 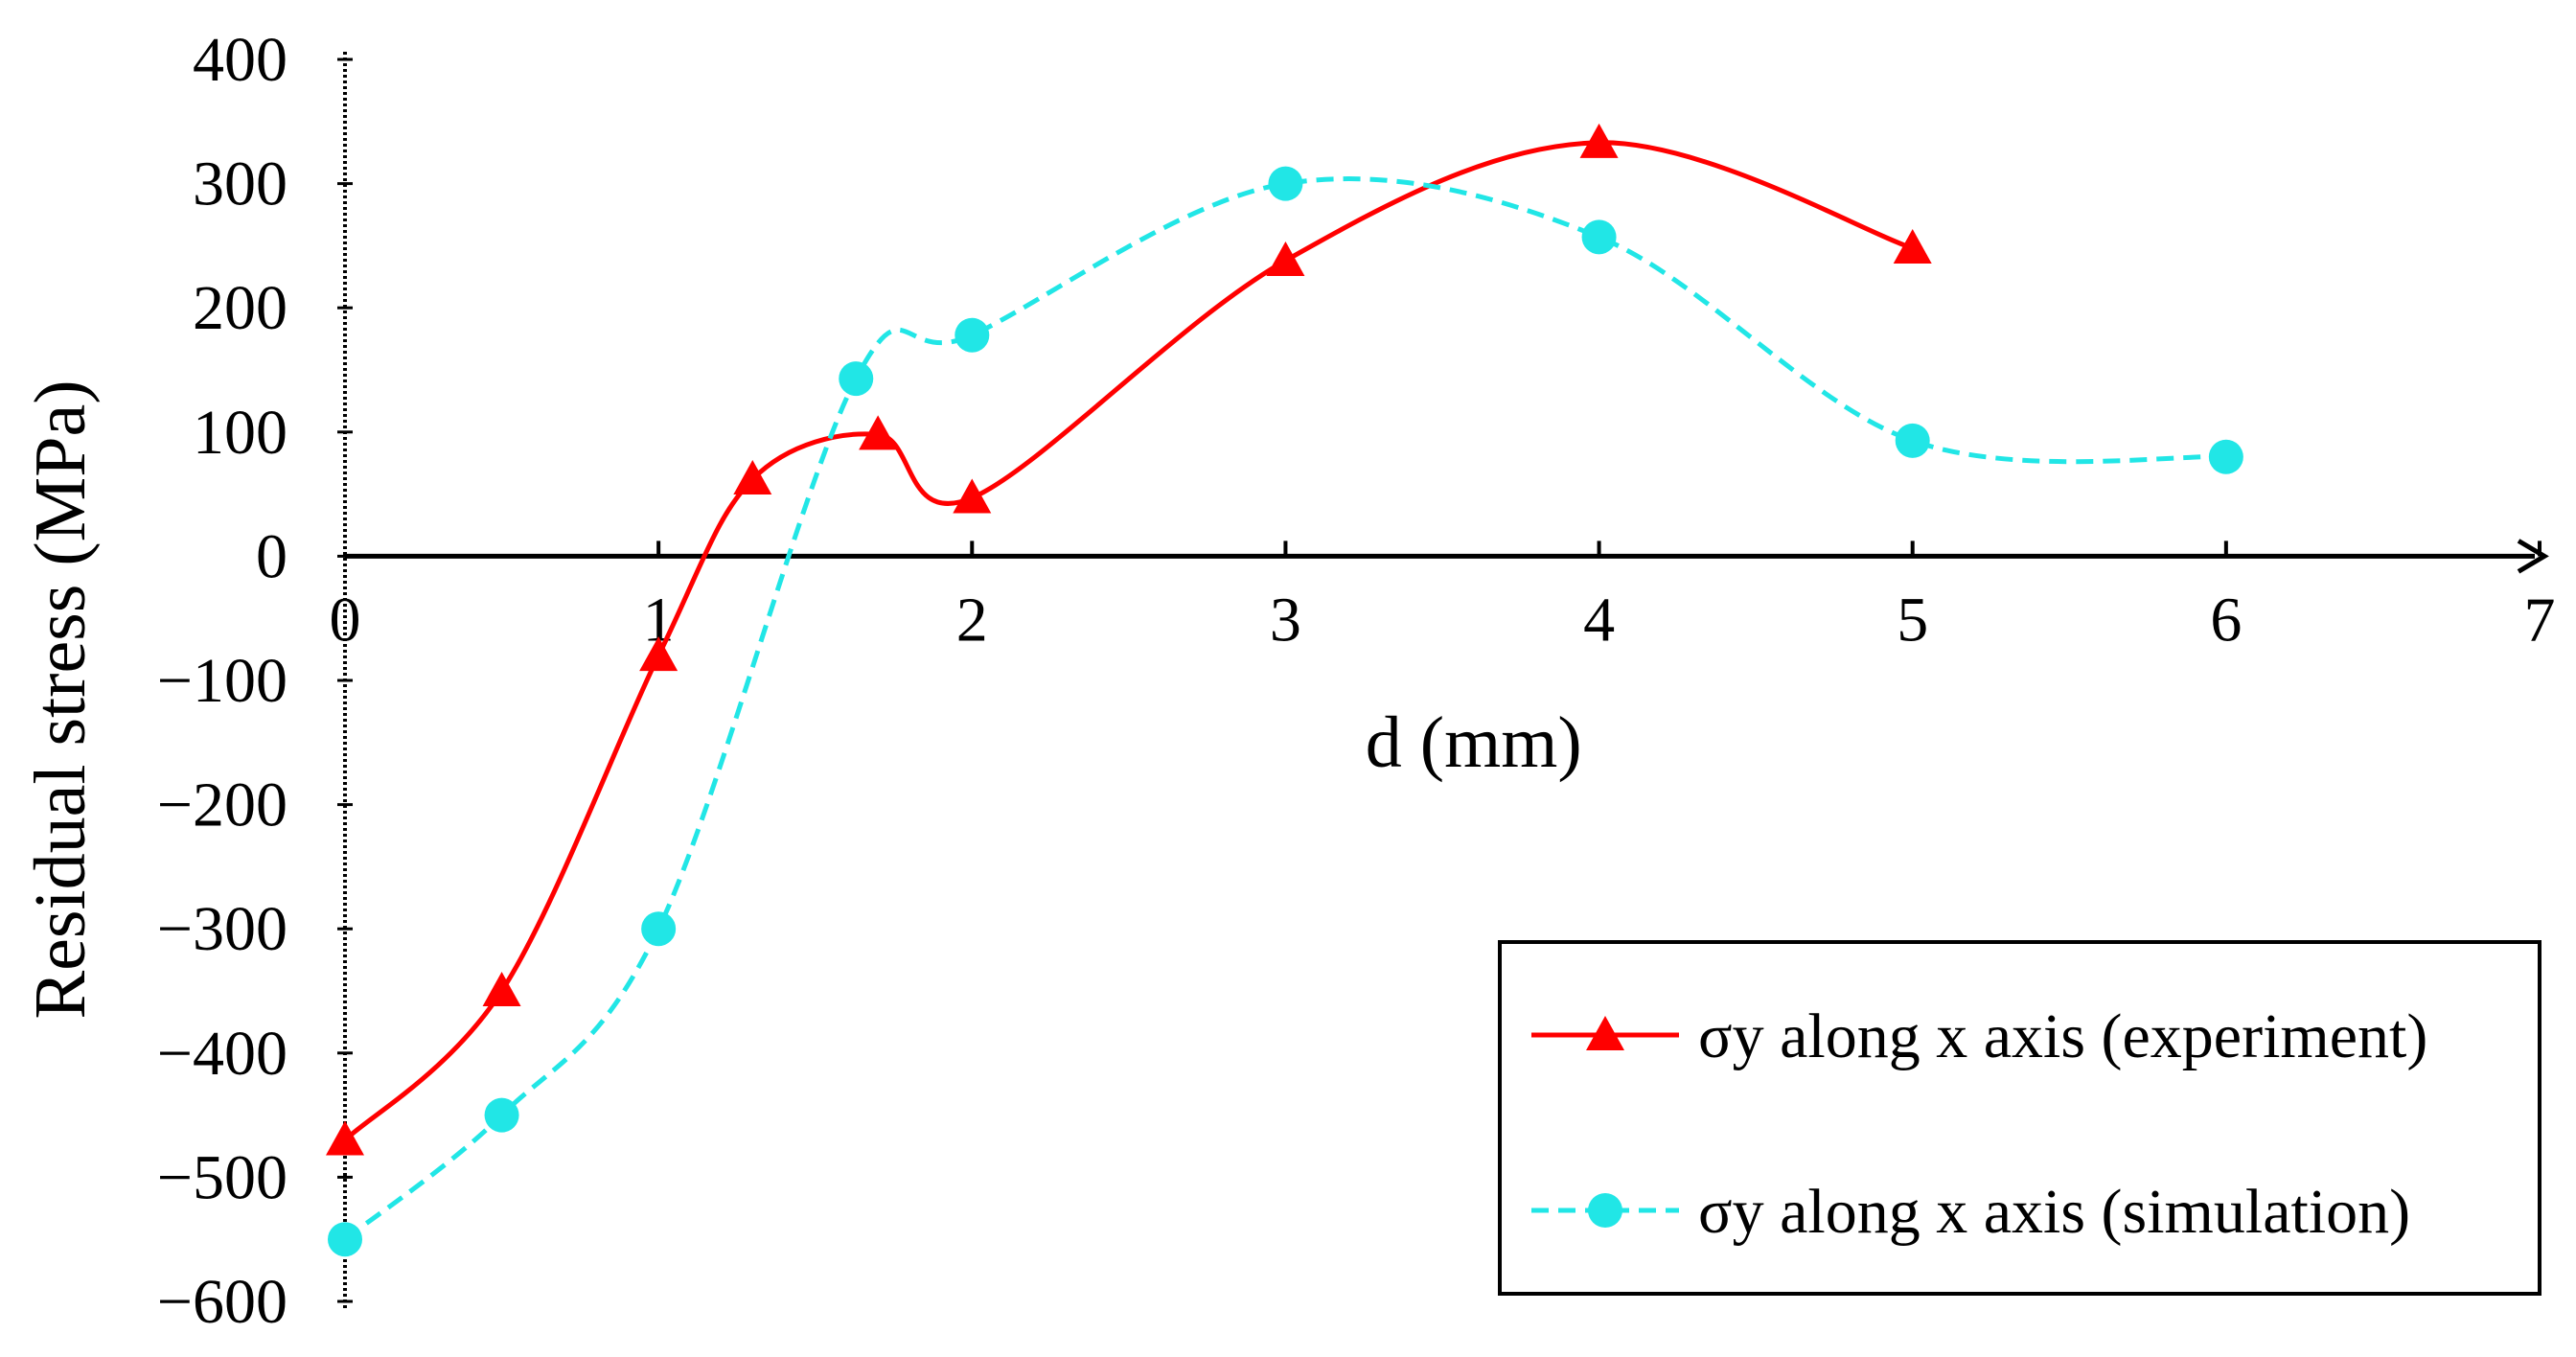 I want to click on y-tick-label: 300, so click(x=240, y=184).